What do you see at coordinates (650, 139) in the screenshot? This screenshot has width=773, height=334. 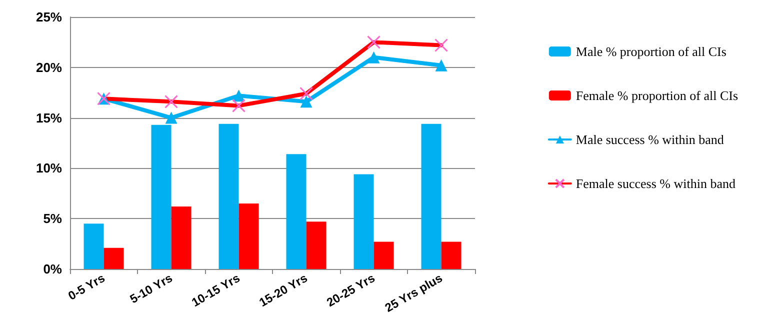 I see `legend-label: Male success % within band` at bounding box center [650, 139].